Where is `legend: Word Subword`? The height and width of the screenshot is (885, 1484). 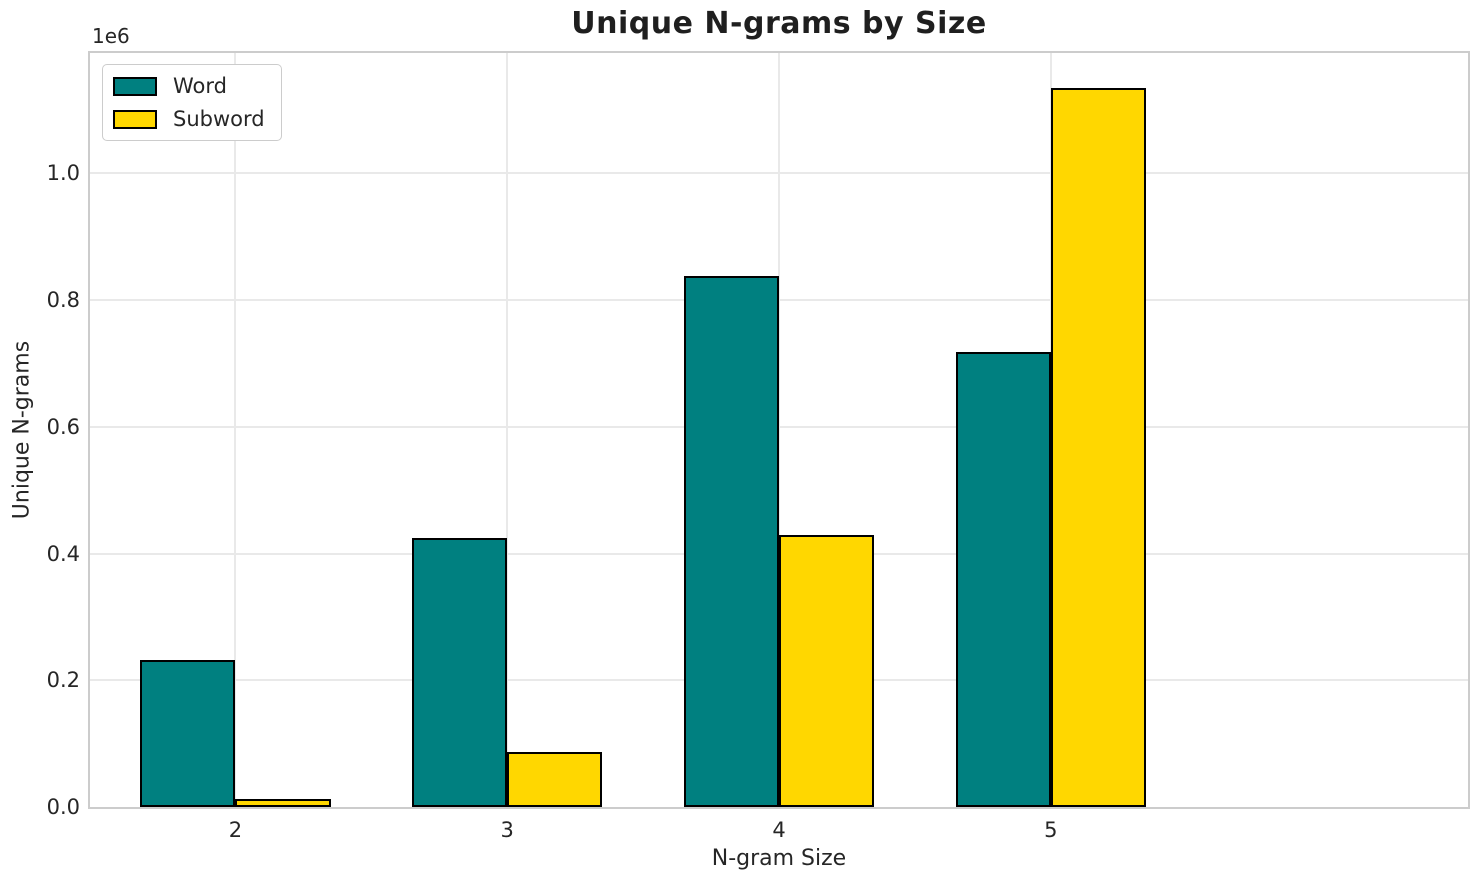 legend: Word Subword is located at coordinates (192, 102).